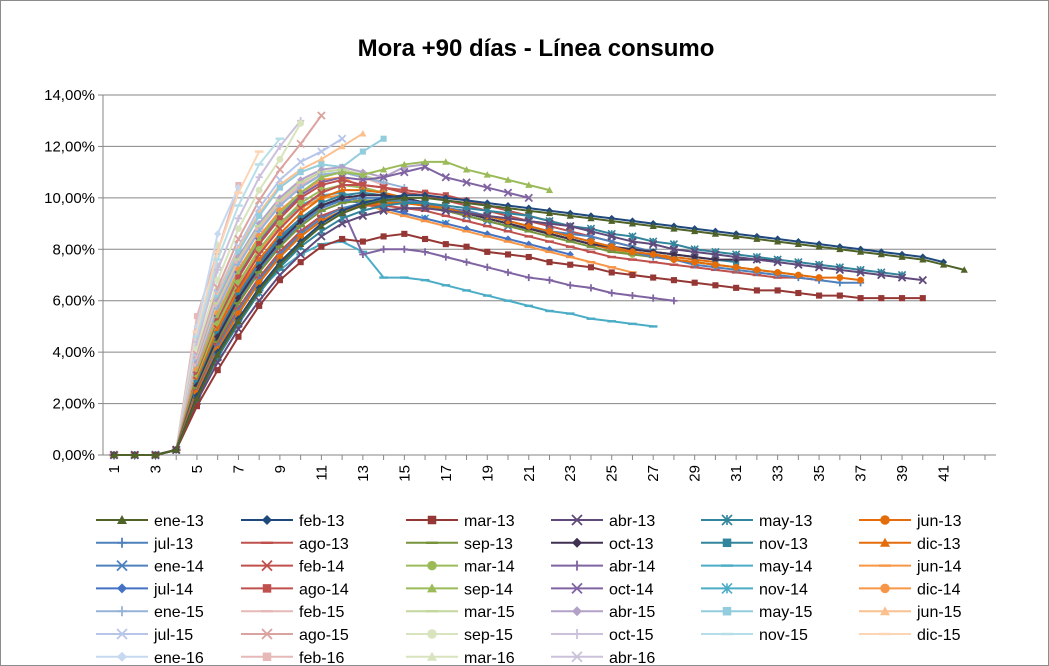 Image resolution: width=1049 pixels, height=666 pixels. I want to click on x-tick-label: 25, so click(612, 473).